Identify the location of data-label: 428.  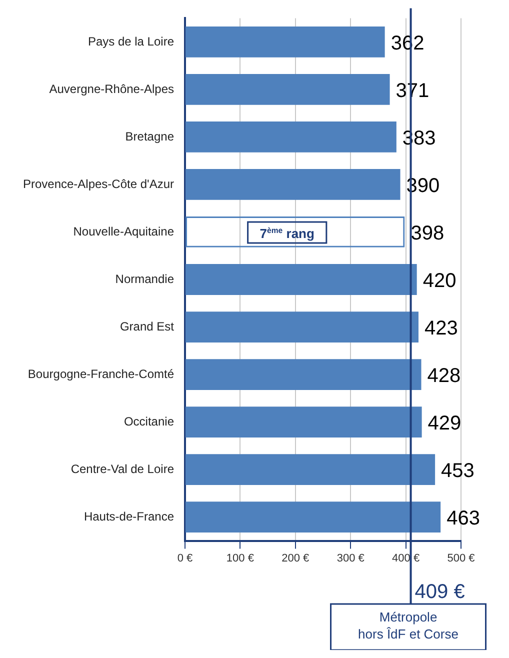
(444, 376).